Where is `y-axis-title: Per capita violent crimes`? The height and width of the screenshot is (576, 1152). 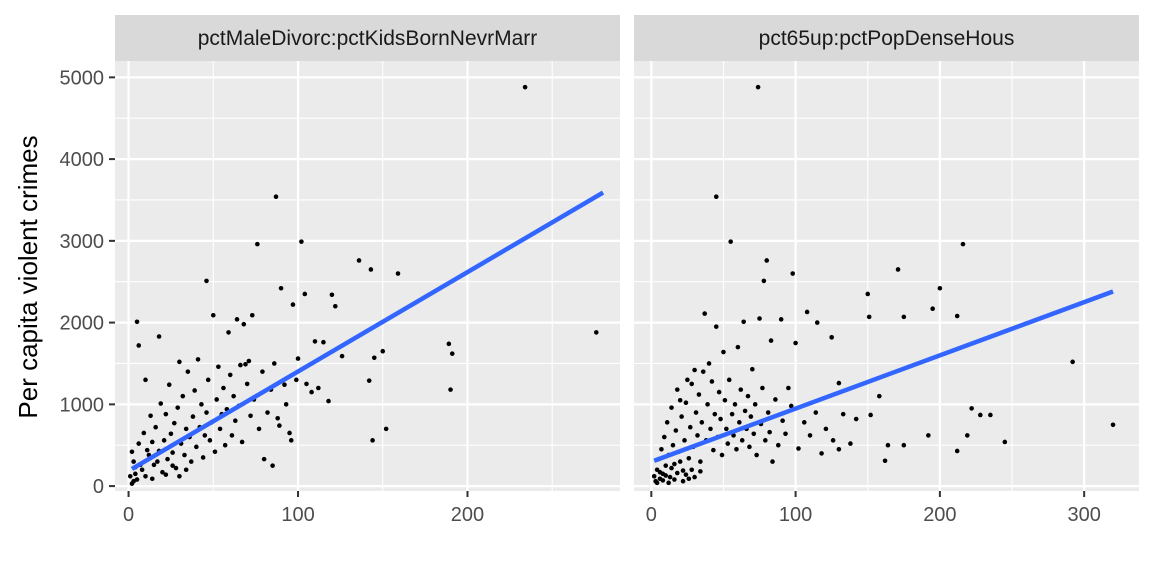
y-axis-title: Per capita violent crimes is located at coordinates (28, 276).